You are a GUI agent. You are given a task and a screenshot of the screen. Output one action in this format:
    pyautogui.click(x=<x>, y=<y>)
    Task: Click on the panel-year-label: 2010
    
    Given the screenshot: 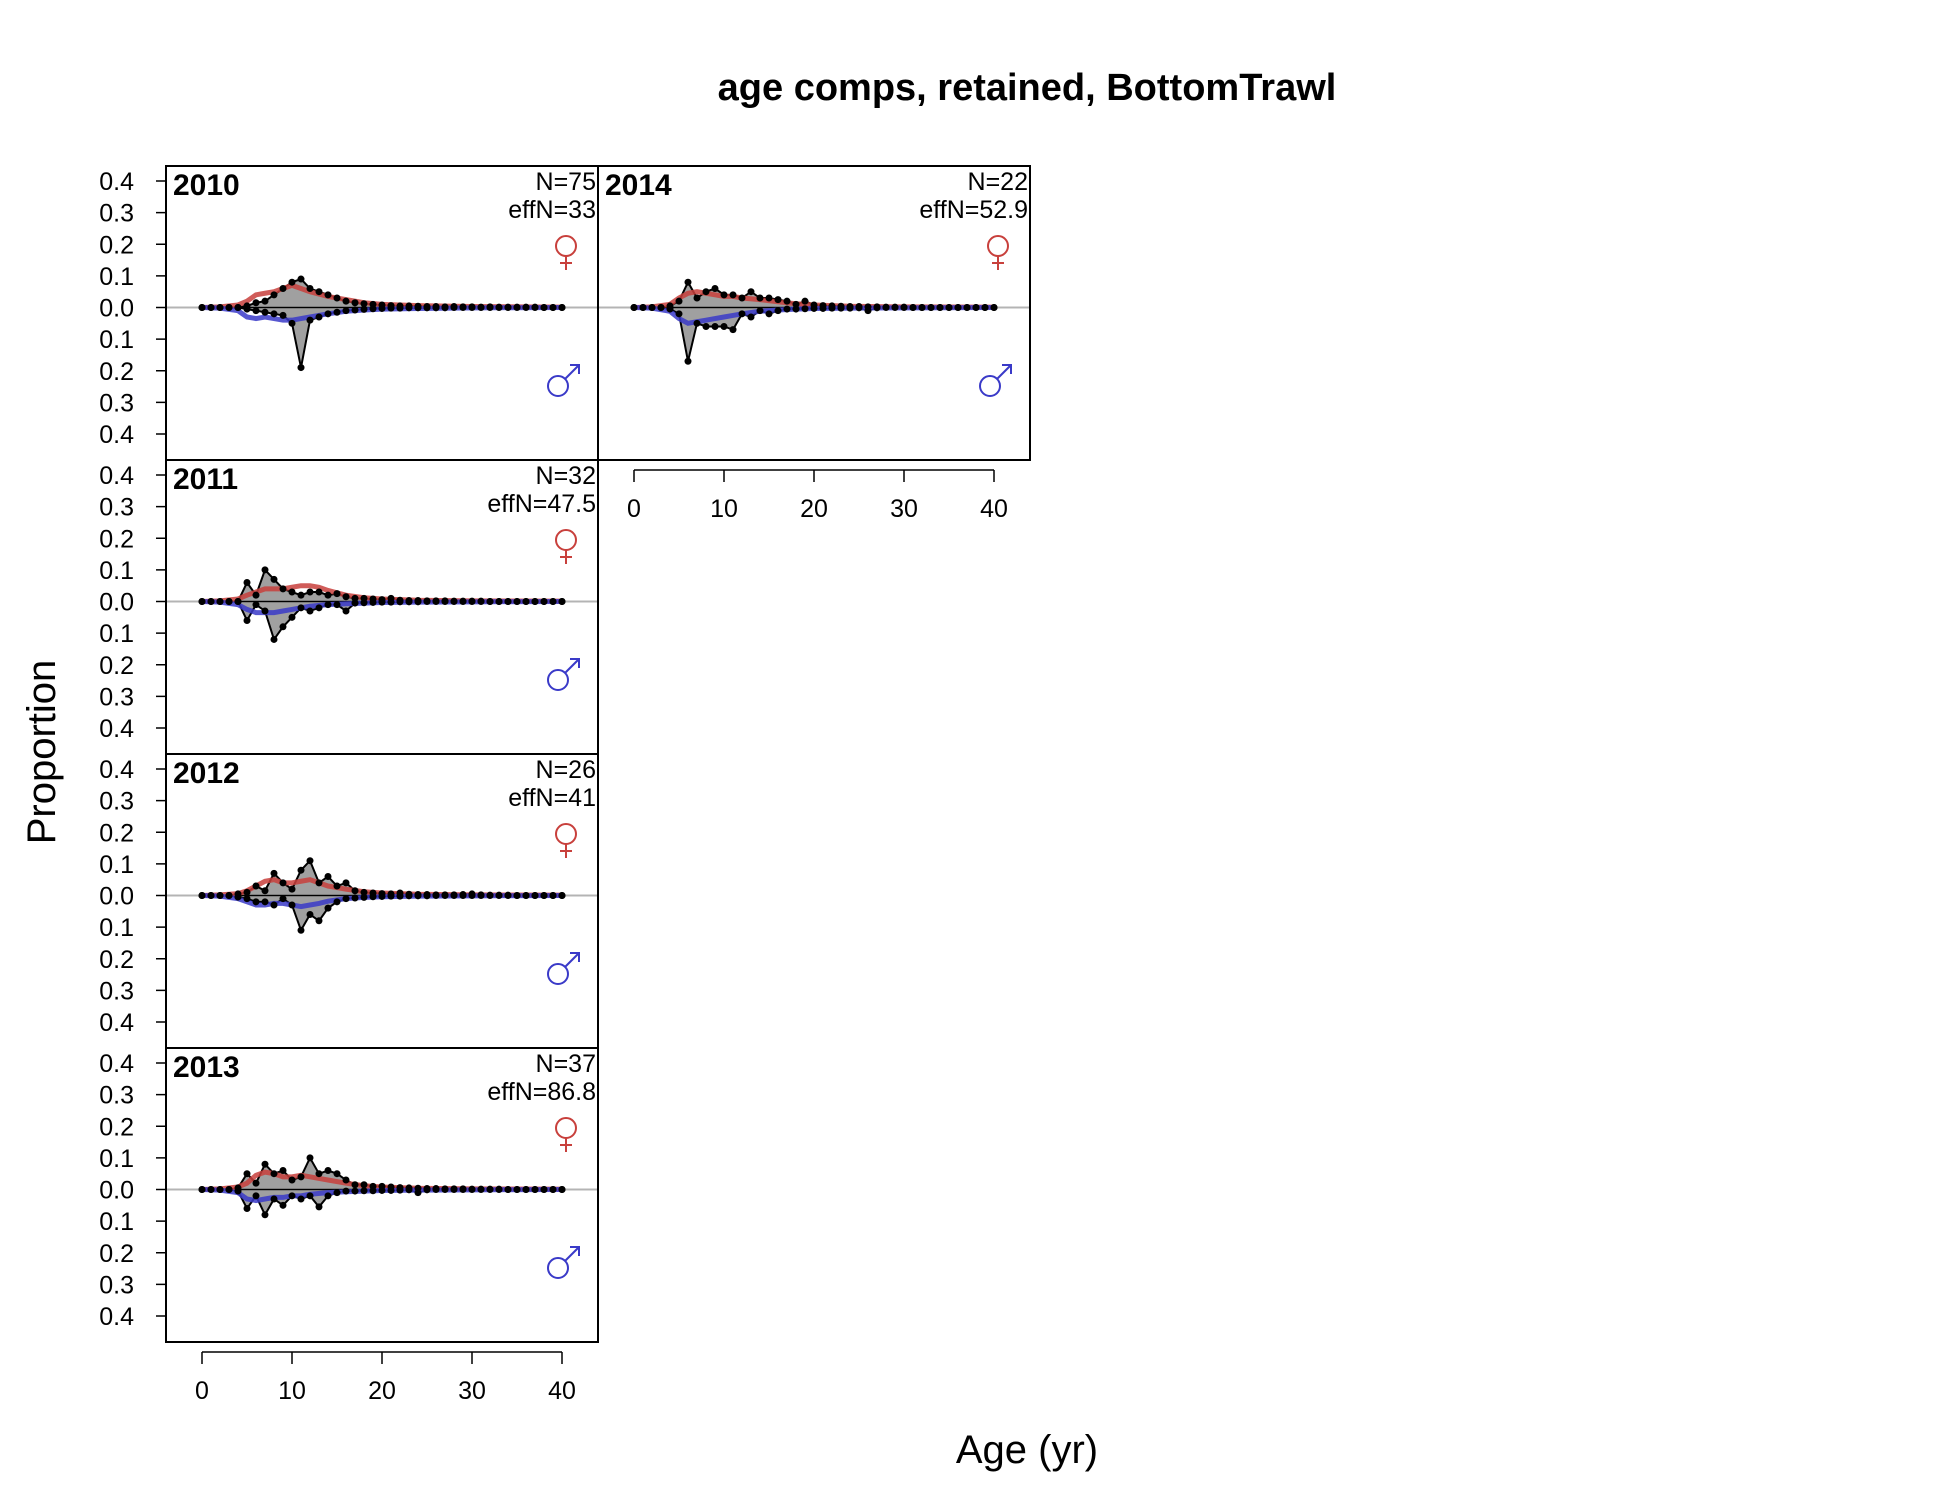 What is the action you would take?
    pyautogui.click(x=206, y=185)
    